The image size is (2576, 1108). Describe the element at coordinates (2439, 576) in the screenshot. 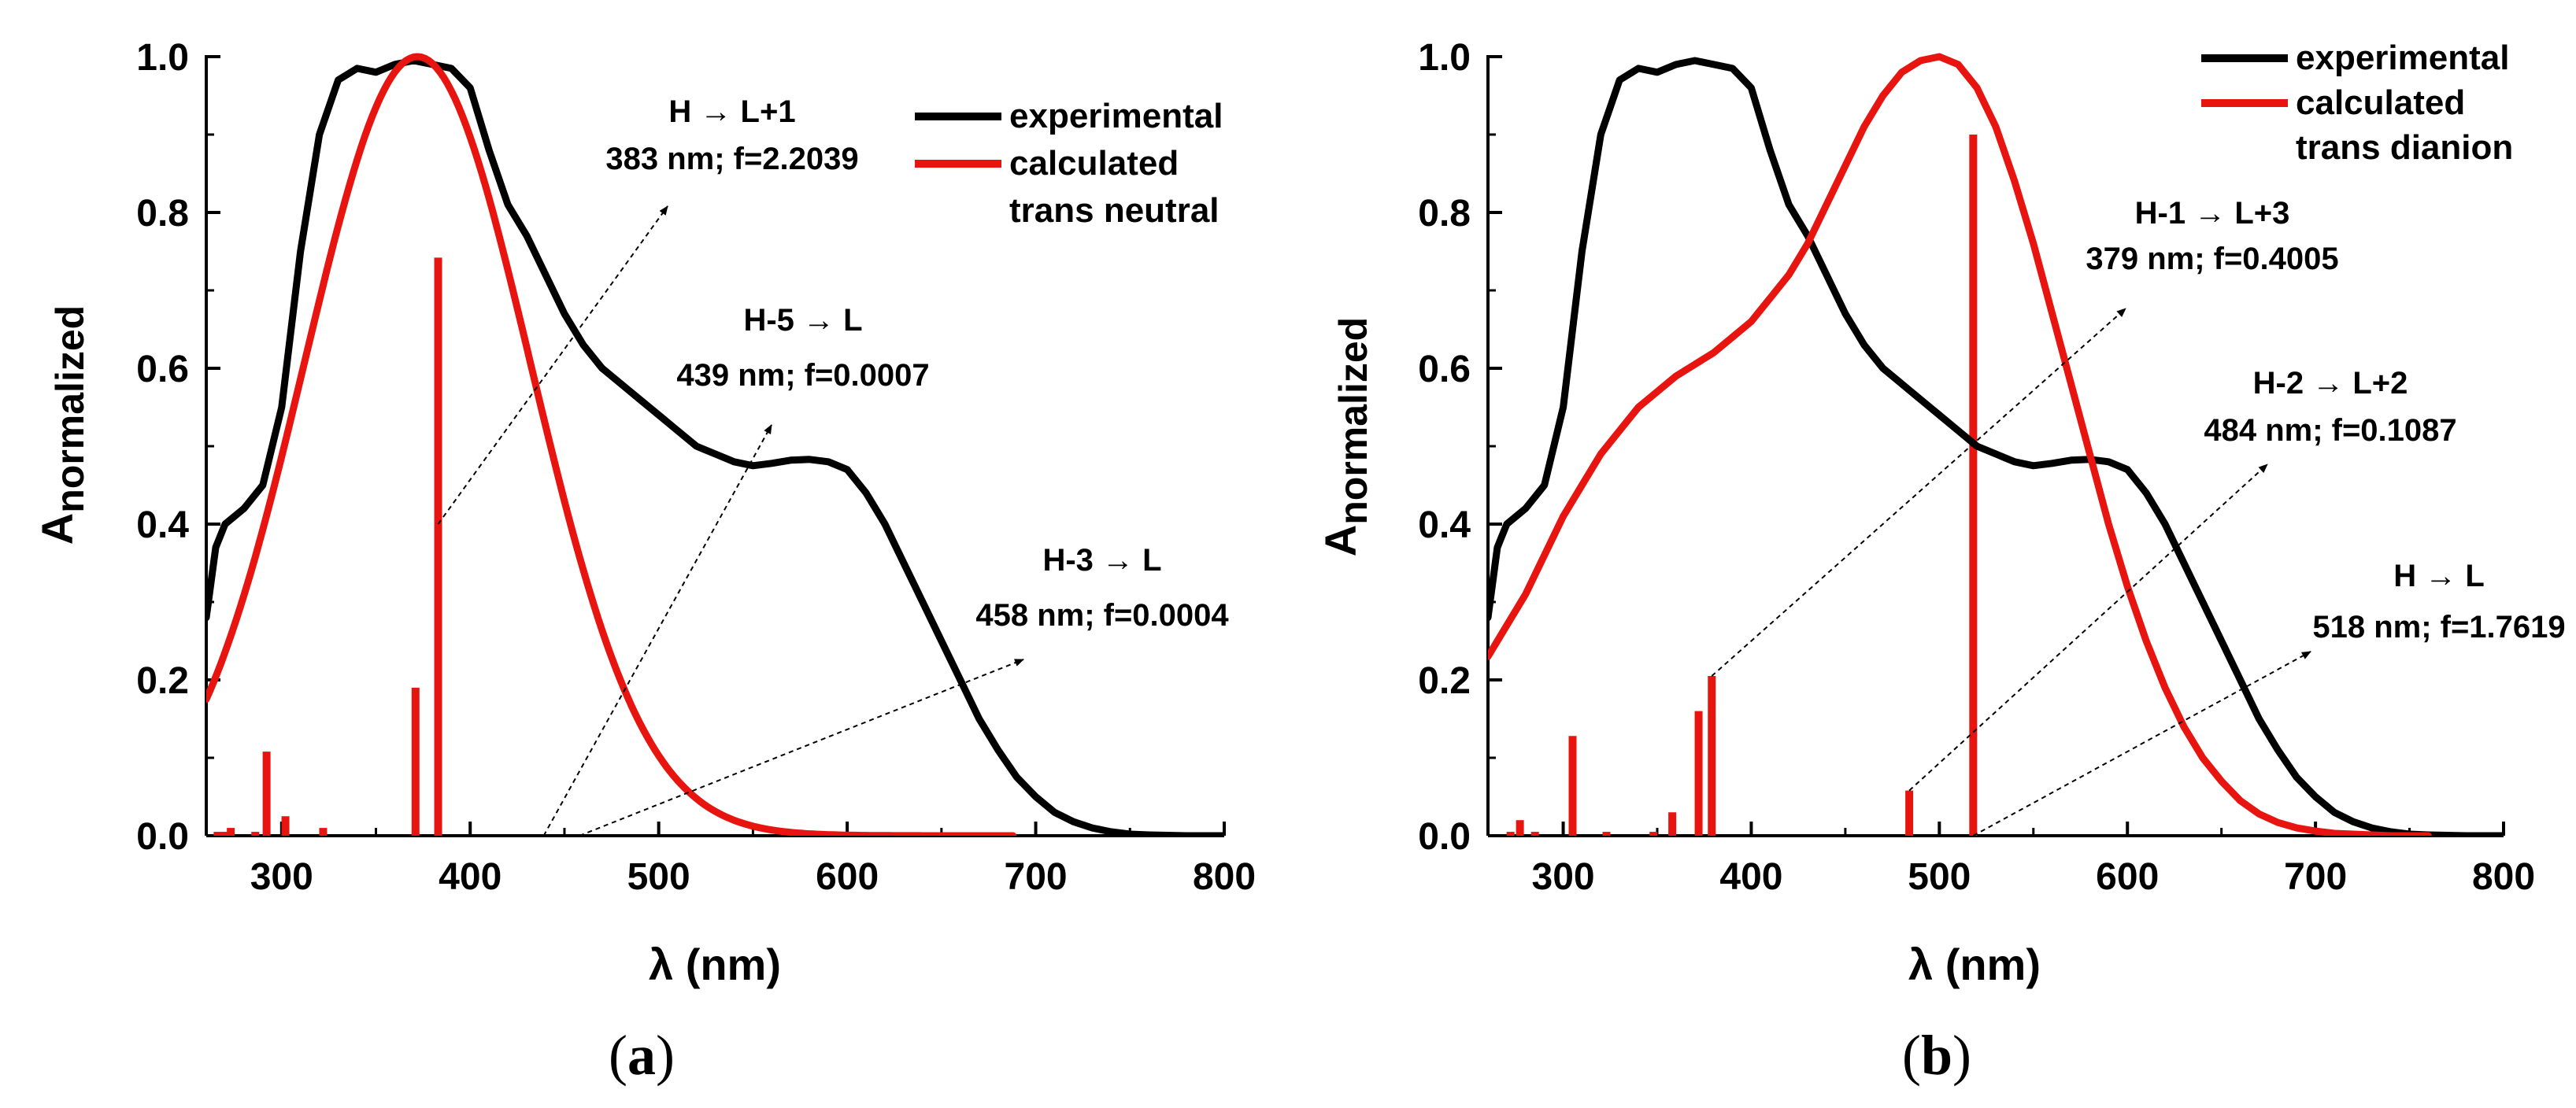

I see `annotation-transition: H → L` at that location.